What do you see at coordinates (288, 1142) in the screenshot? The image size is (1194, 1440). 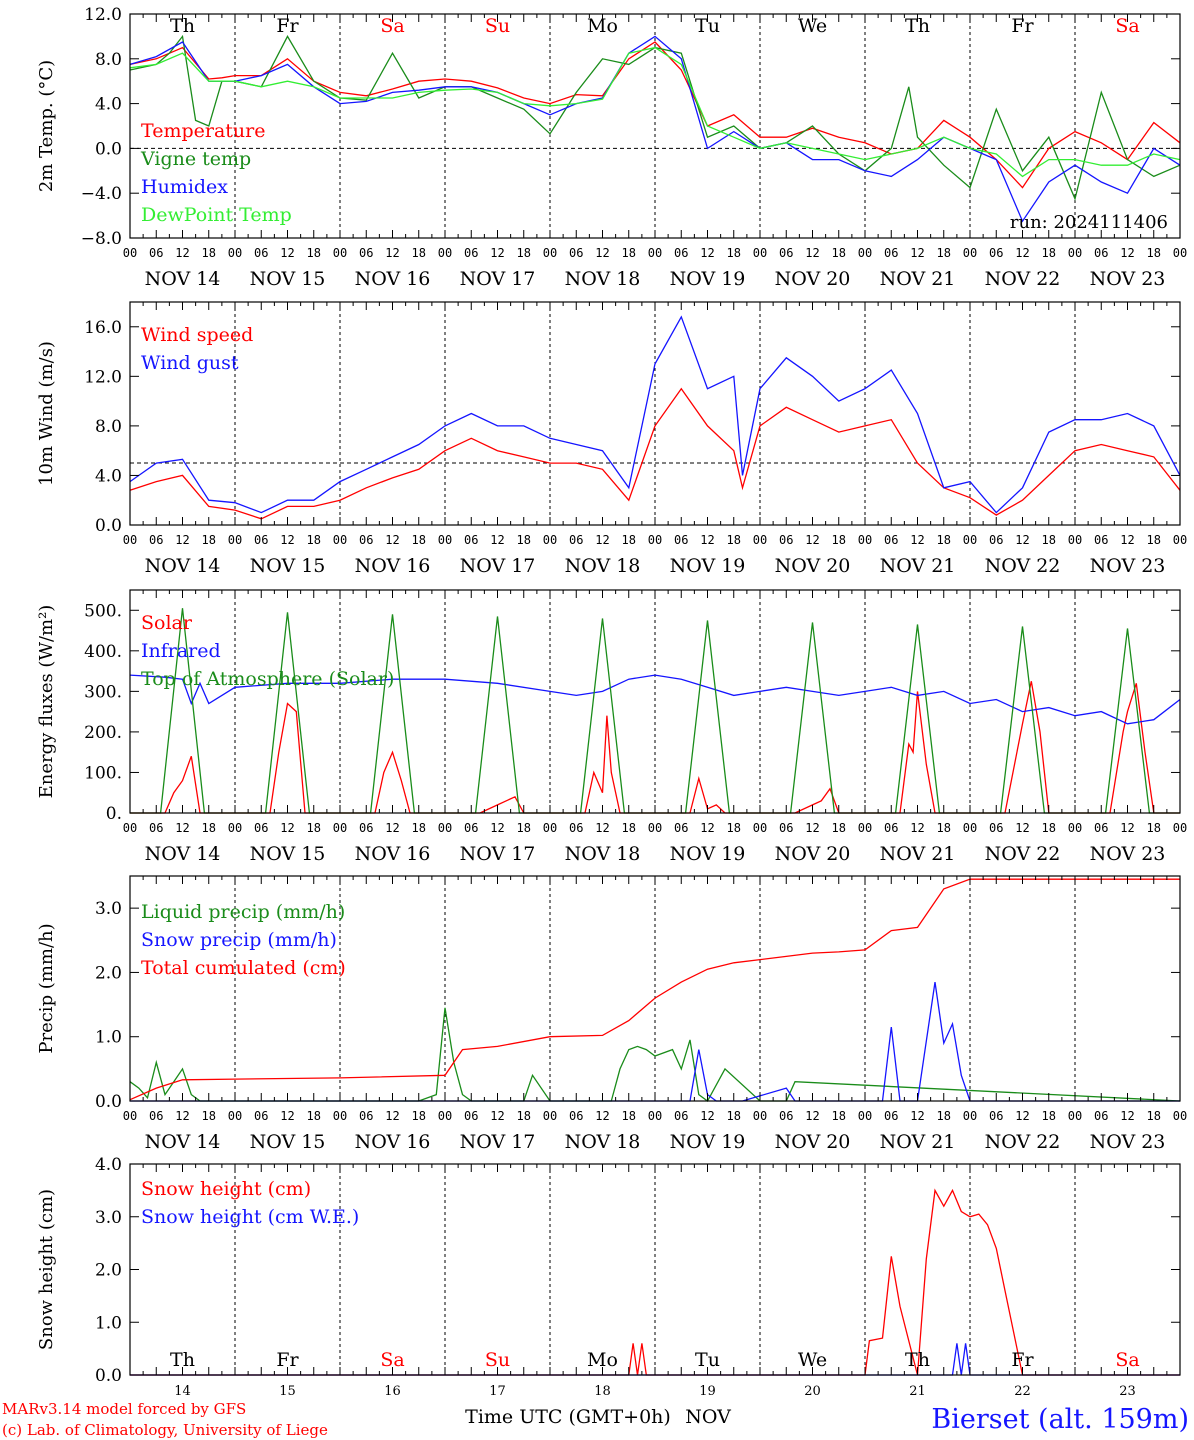 I see `date-label: NOV 15` at bounding box center [288, 1142].